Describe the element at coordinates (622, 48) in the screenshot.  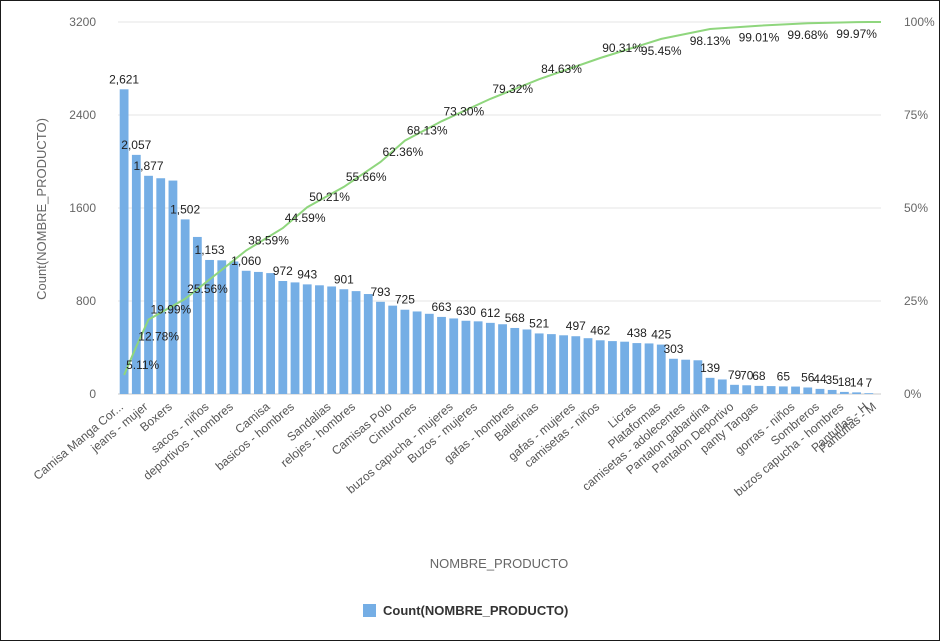
I see `percent-label: 90.31%` at that location.